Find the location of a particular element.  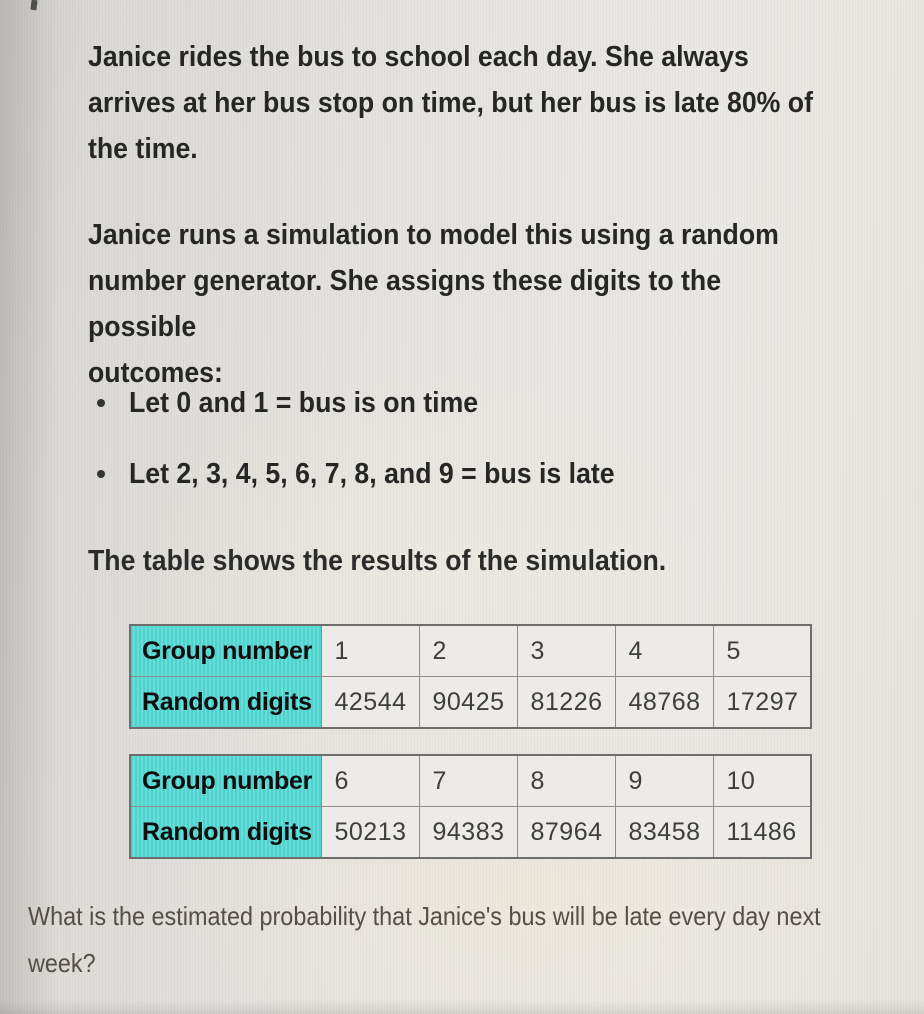

table-value-cell: 7 is located at coordinates (468, 780).